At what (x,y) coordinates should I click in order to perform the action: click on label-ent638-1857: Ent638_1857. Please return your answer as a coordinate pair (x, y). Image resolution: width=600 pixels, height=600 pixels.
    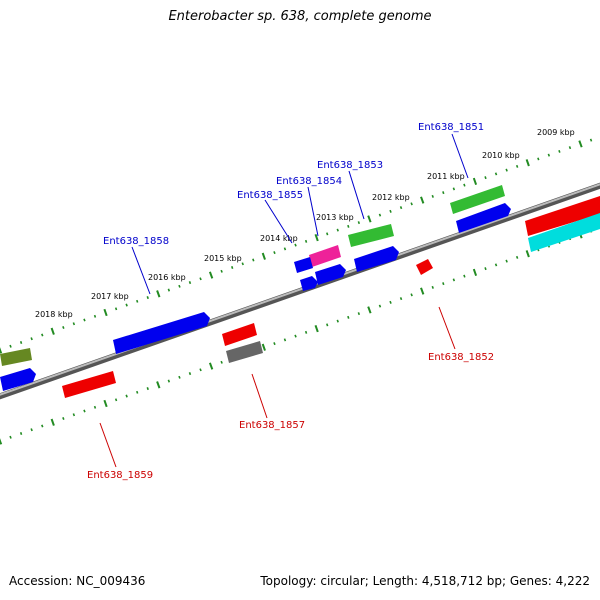
    Looking at the image, I should click on (272, 425).